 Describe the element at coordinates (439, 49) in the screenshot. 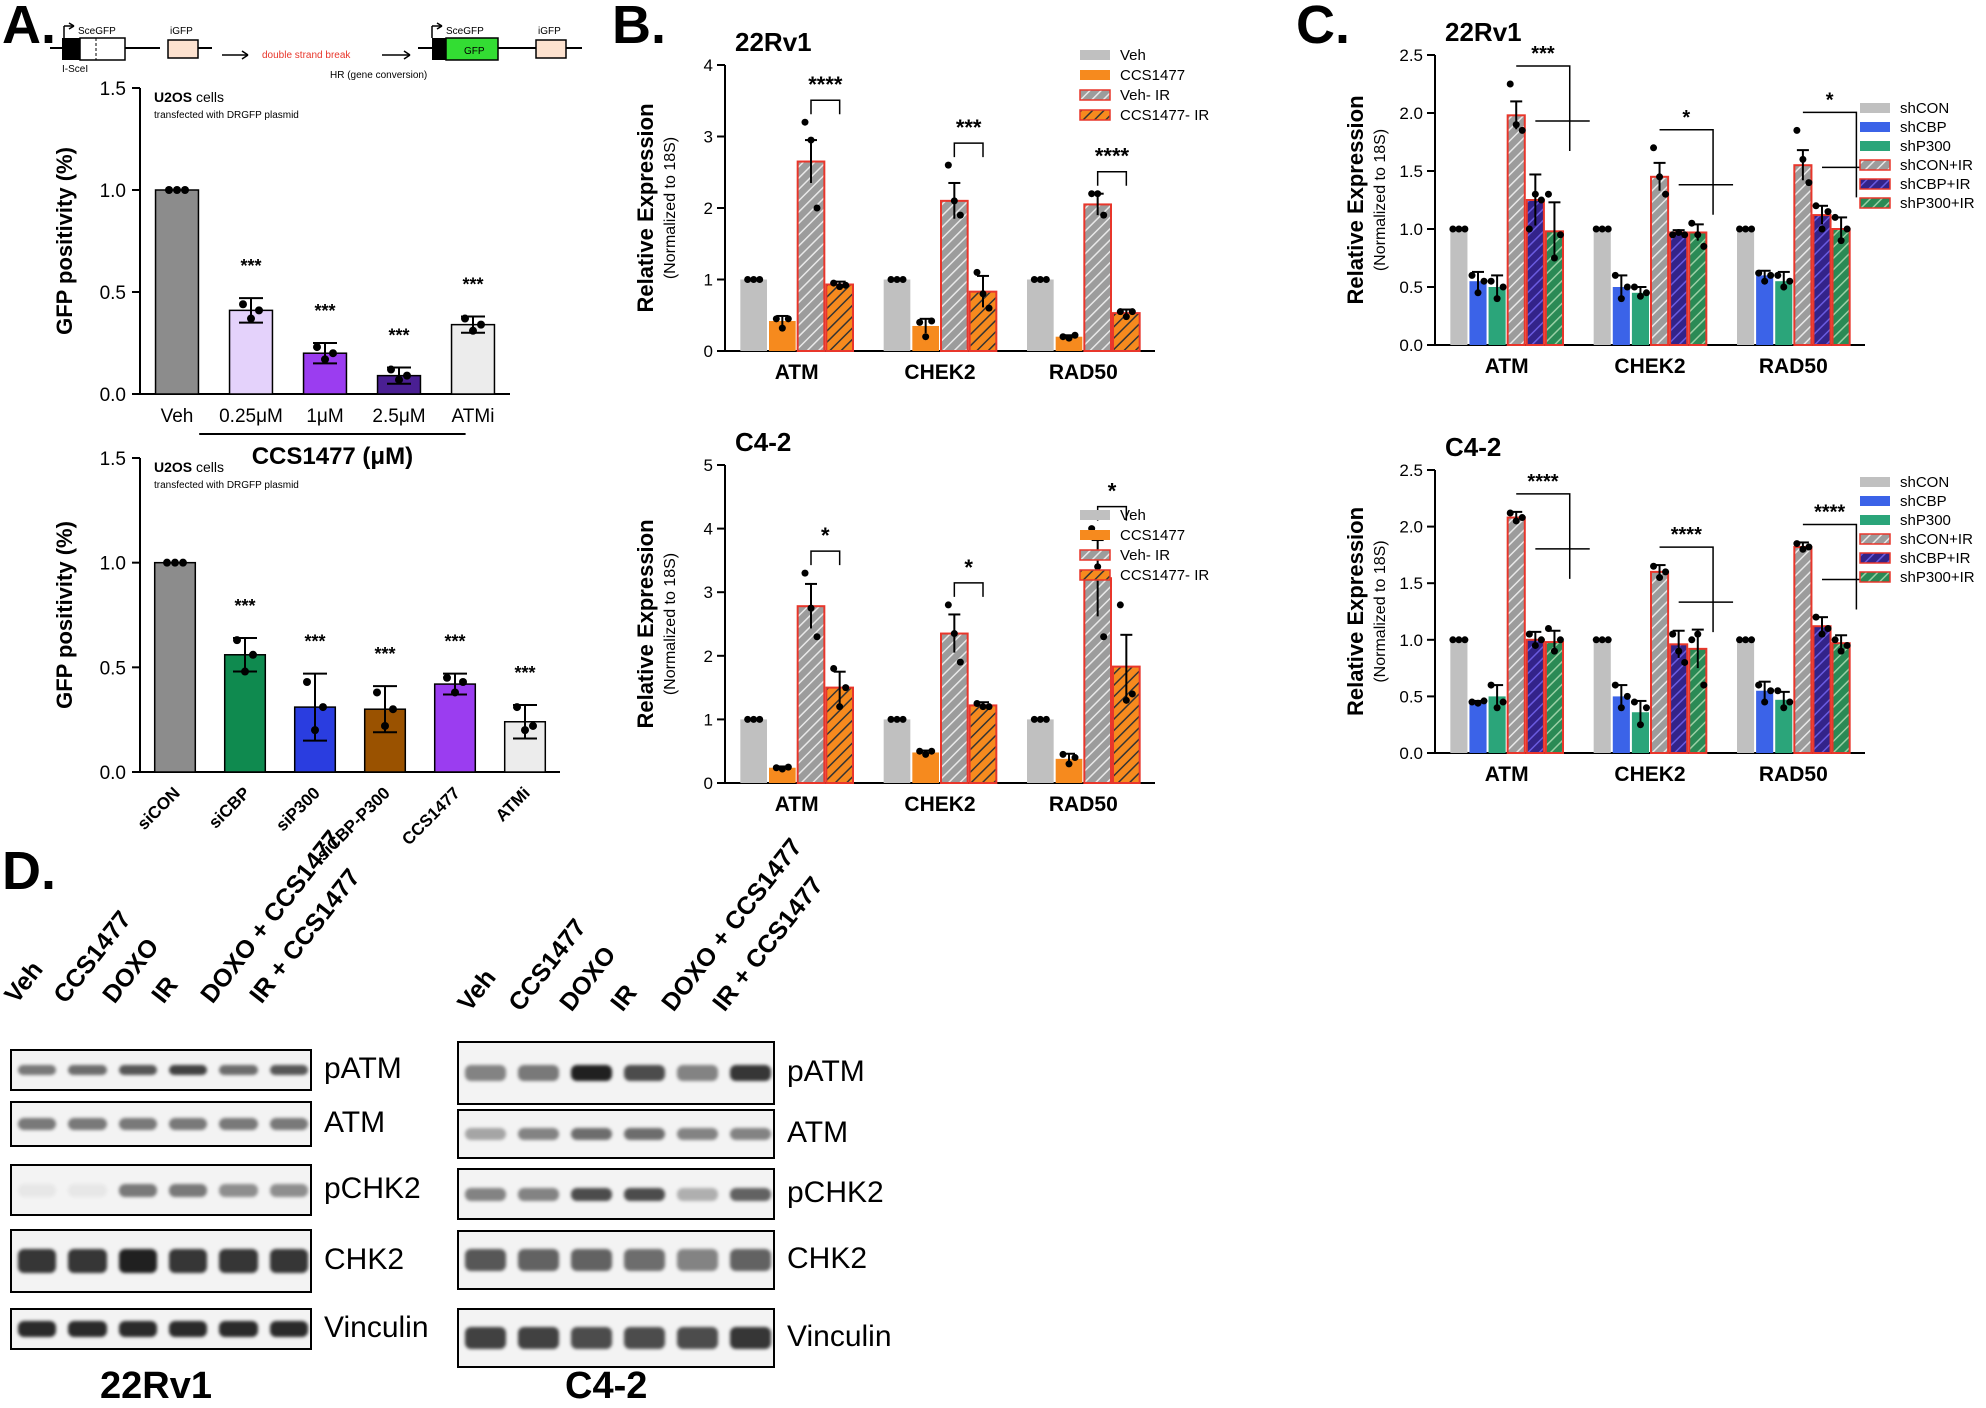

I see `isce-right-box` at that location.